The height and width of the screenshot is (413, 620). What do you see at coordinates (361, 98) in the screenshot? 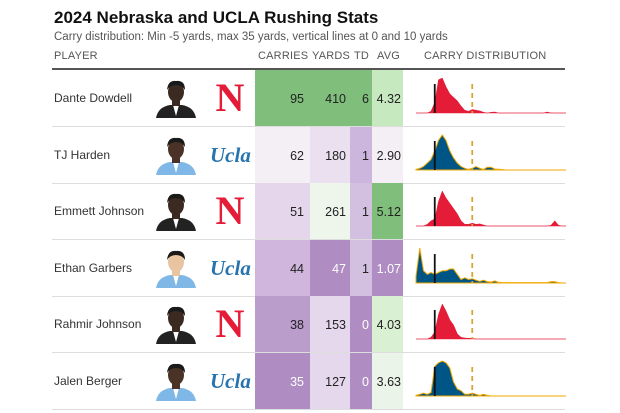
I see `td-cell: 6` at bounding box center [361, 98].